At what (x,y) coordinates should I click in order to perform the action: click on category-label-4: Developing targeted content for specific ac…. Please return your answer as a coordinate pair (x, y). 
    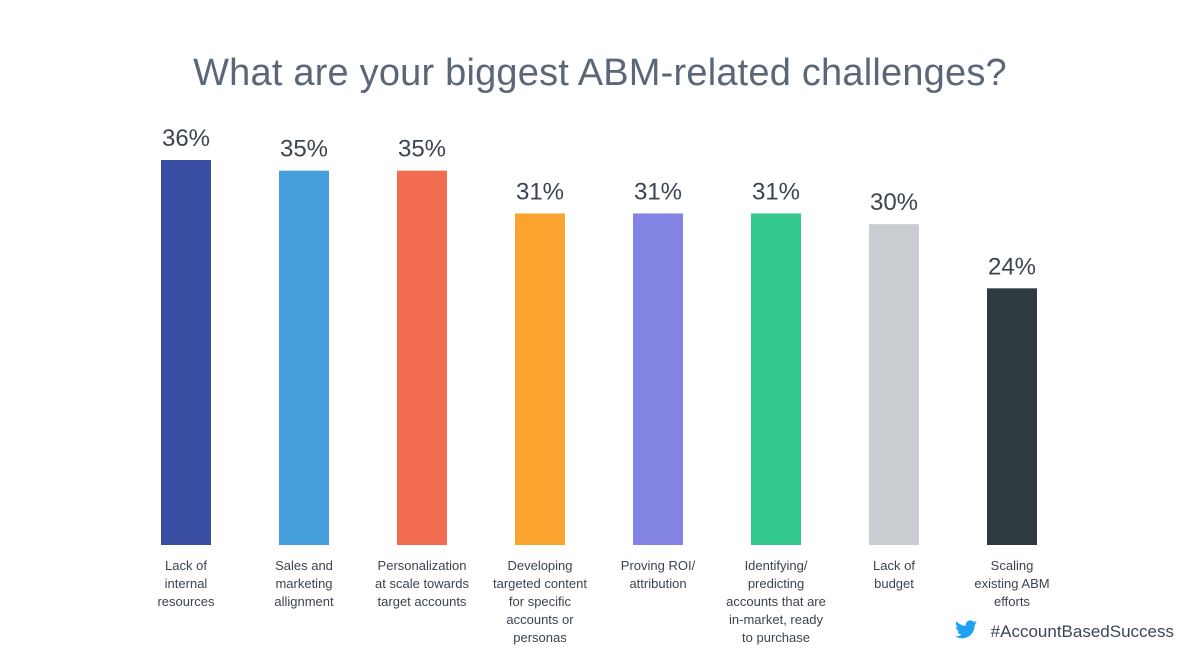
    Looking at the image, I should click on (540, 601).